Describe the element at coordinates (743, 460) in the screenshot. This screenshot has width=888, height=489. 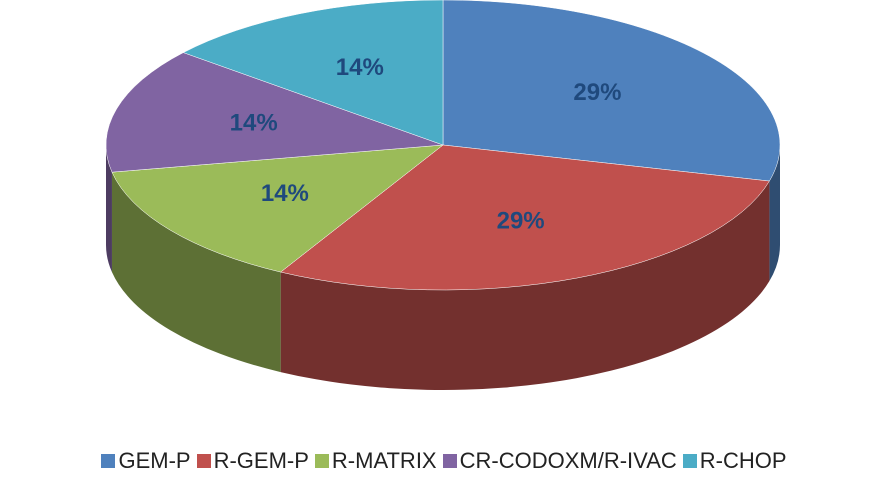
I see `legend-label: R-CHOP` at that location.